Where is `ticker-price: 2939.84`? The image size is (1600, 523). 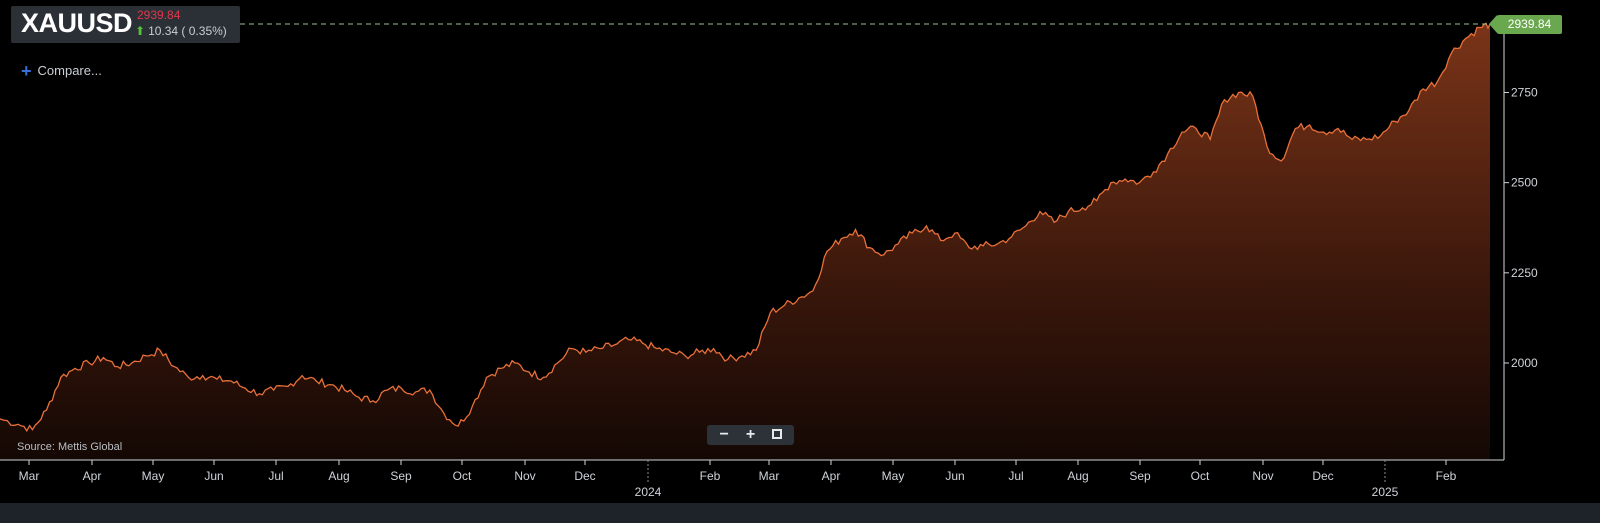
ticker-price: 2939.84 is located at coordinates (159, 15).